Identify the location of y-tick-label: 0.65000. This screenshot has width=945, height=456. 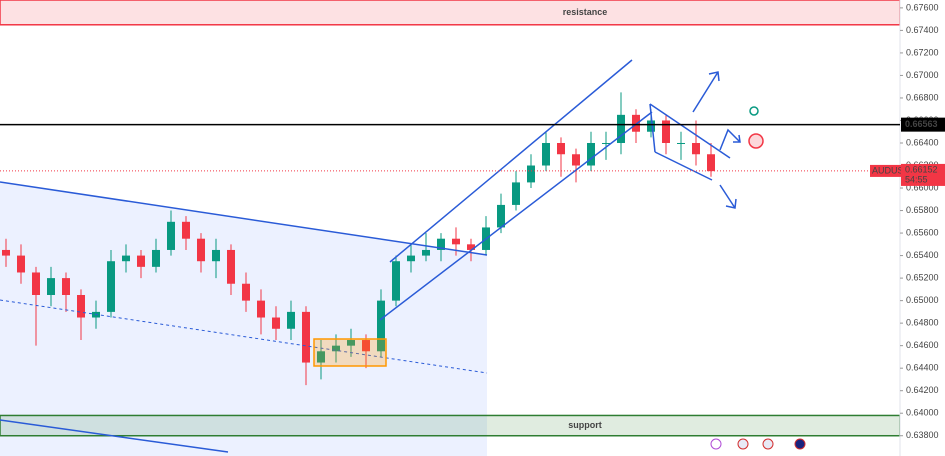
(922, 300).